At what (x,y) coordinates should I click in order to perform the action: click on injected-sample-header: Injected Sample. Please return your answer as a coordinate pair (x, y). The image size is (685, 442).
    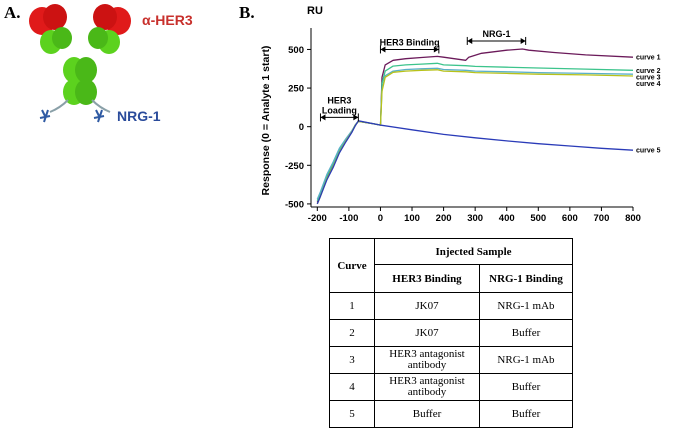
    Looking at the image, I should click on (473, 251).